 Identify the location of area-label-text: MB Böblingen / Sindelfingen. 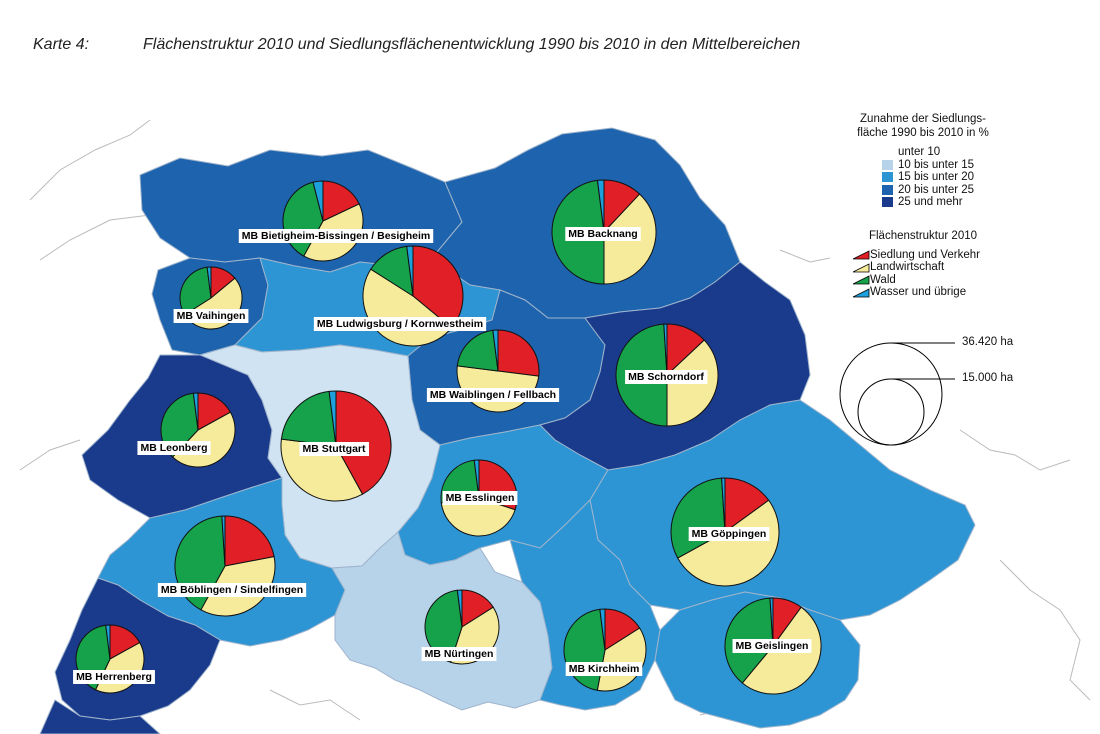
(232, 590).